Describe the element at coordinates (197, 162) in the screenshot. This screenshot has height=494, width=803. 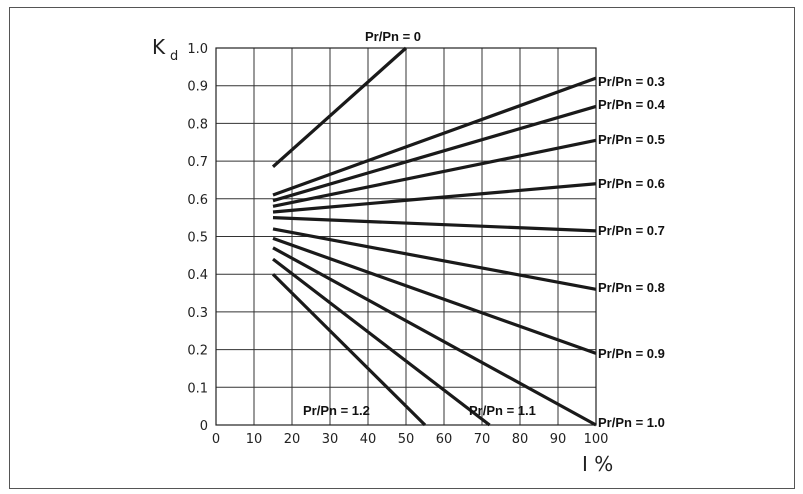
I see `y-tick-label: 0.7` at that location.